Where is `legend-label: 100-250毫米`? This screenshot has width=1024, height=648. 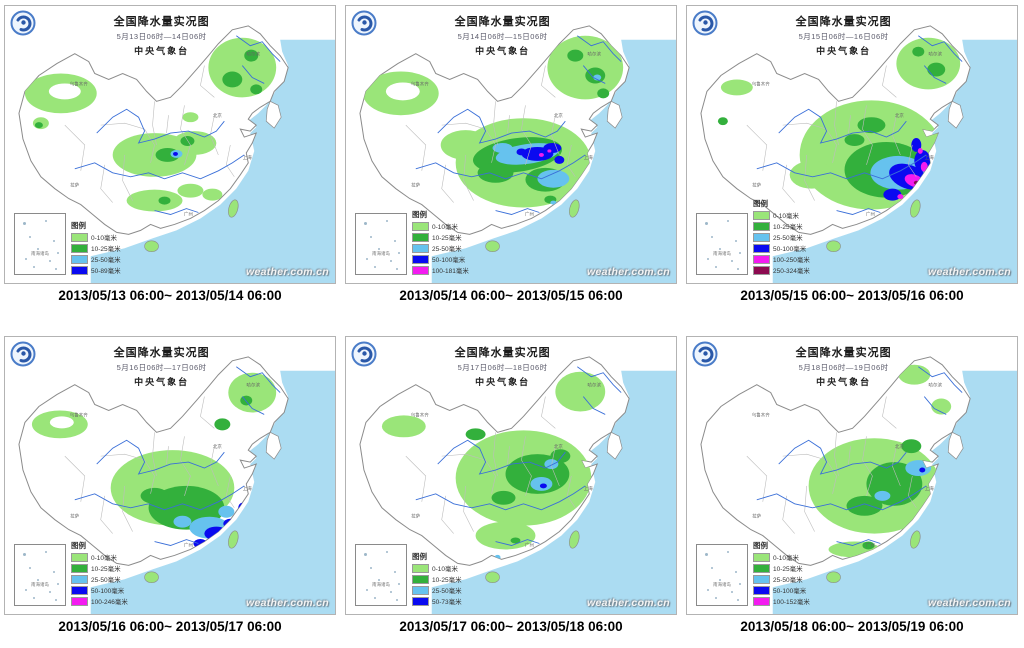
legend-label: 100-250毫米 is located at coordinates (791, 260).